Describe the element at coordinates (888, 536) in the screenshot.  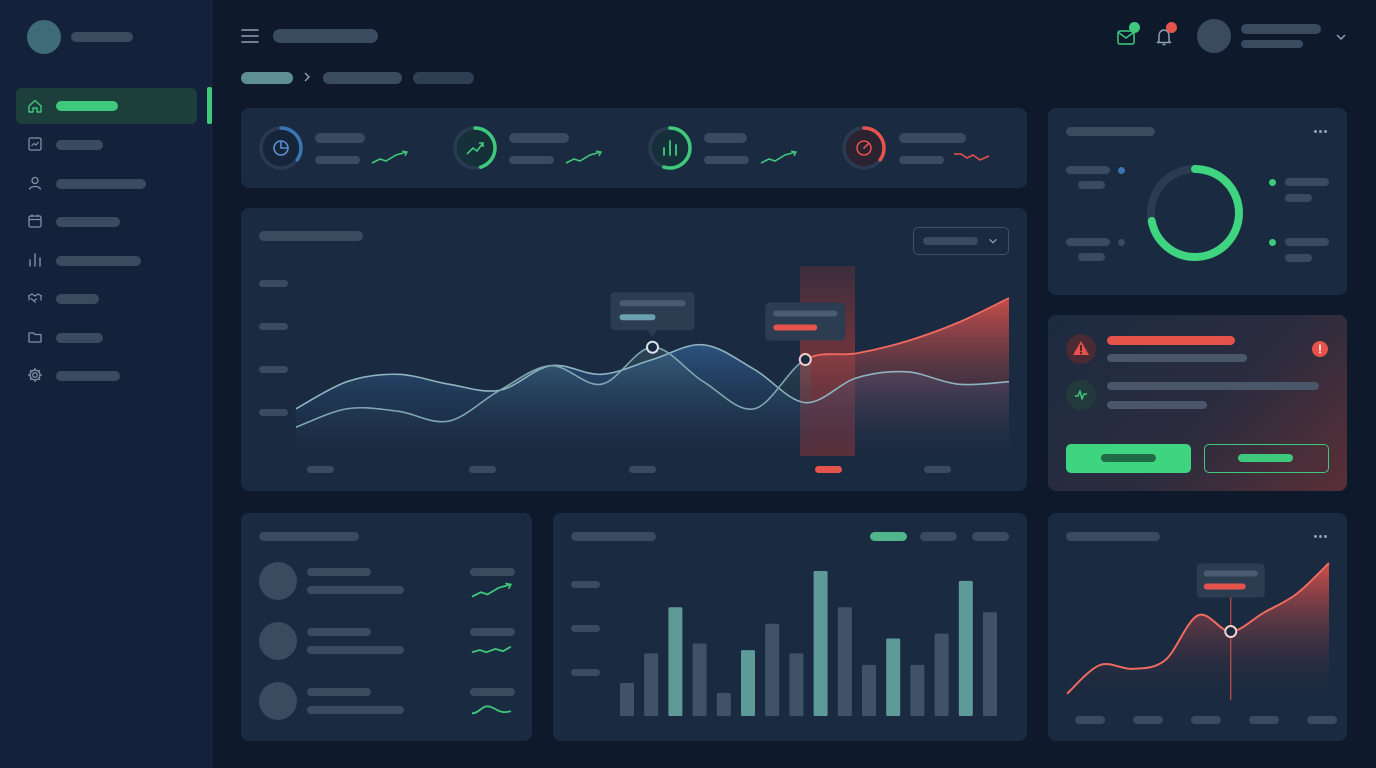
I see `filter-tab-active` at that location.